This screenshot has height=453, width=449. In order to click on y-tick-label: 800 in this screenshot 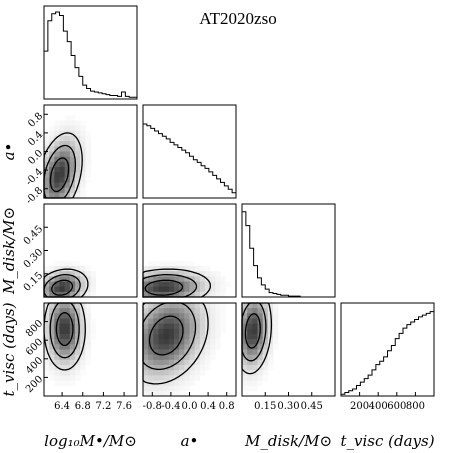, I will do `click(34, 328)`.